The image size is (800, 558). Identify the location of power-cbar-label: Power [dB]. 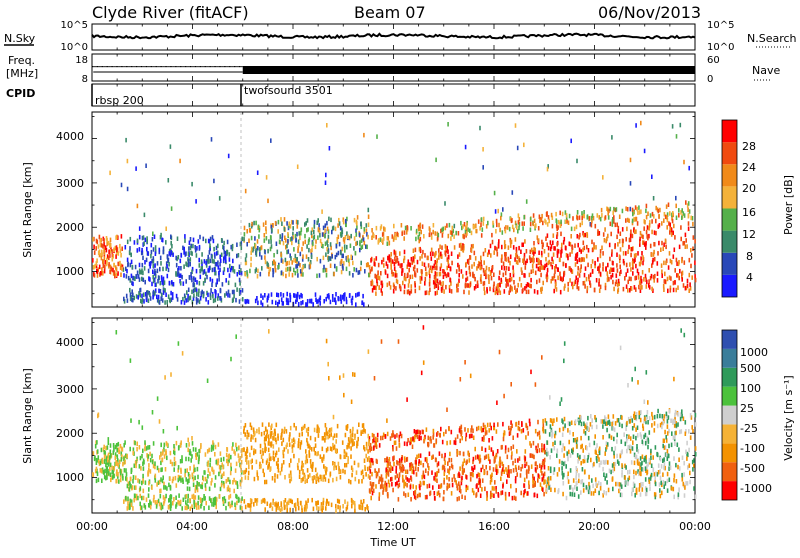
(788, 205).